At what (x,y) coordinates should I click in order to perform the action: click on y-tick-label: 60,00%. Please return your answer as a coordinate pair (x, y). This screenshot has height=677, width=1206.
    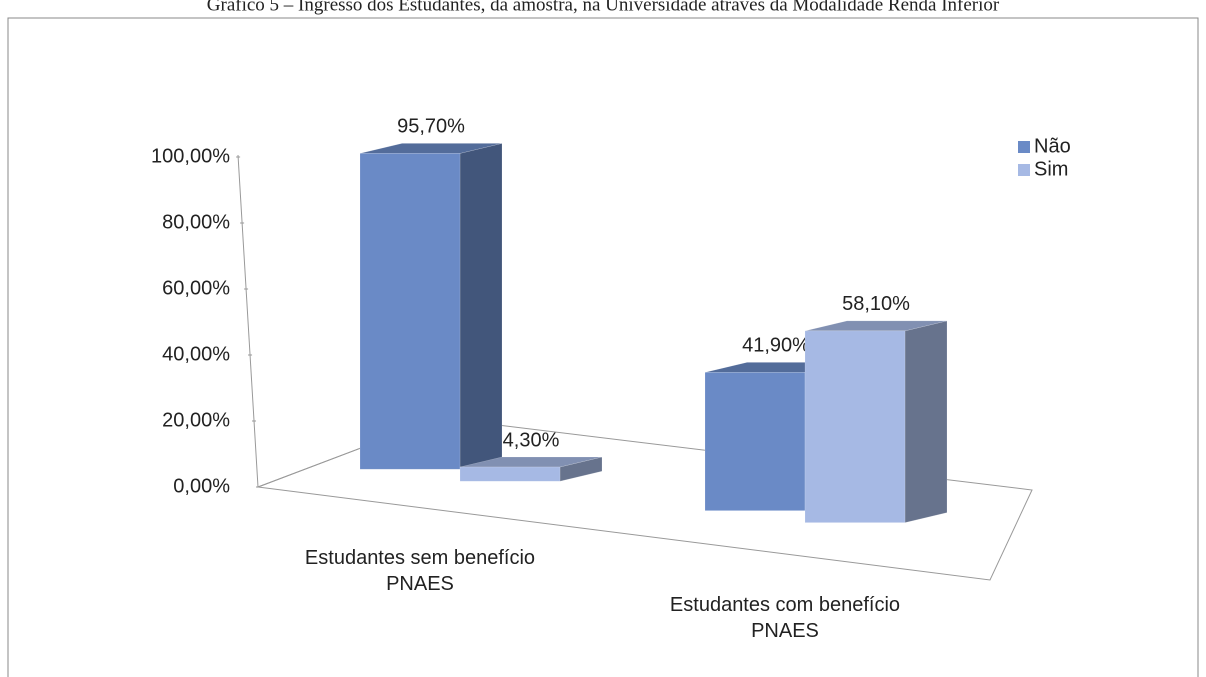
    Looking at the image, I should click on (196, 288).